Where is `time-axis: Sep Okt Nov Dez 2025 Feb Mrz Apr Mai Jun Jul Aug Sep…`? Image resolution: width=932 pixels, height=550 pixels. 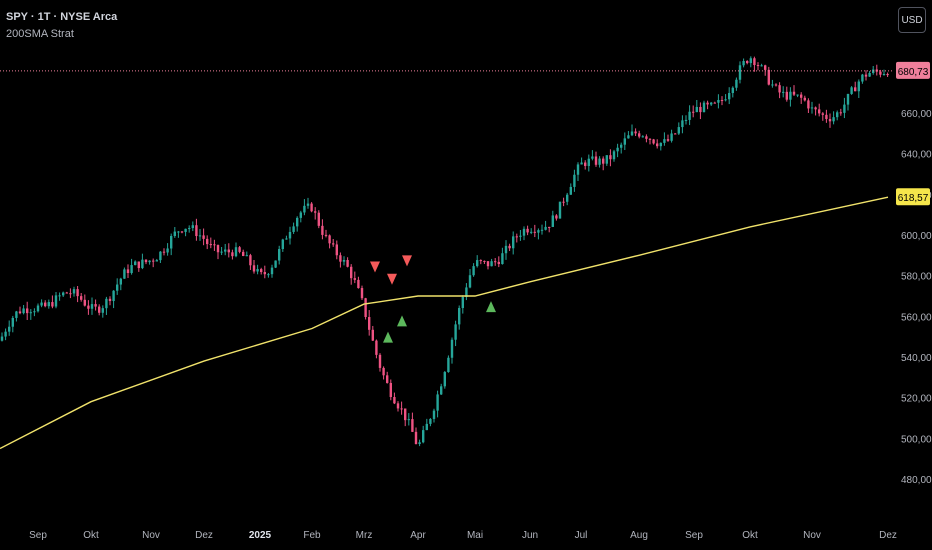 time-axis: Sep Okt Nov Dez 2025 Feb Mrz Apr Mai Jun Jul Aug Sep… is located at coordinates (463, 535).